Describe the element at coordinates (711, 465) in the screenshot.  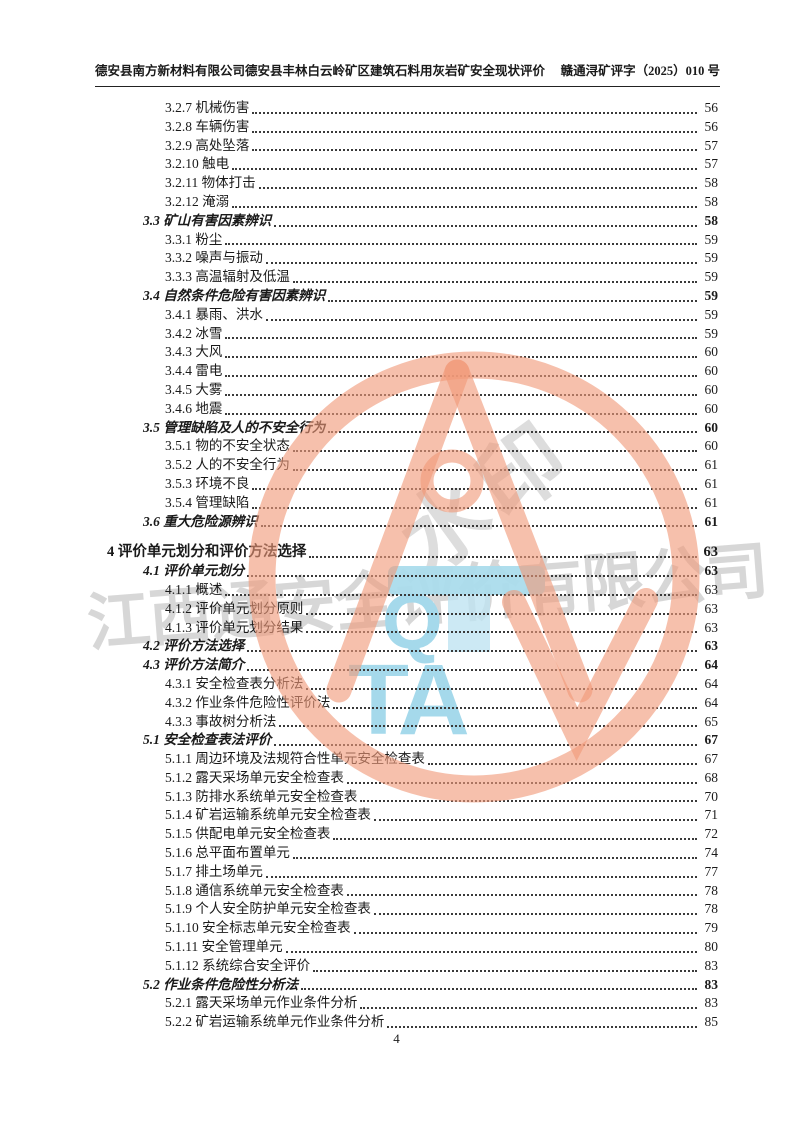
I see `toc-page-number: 61` at that location.